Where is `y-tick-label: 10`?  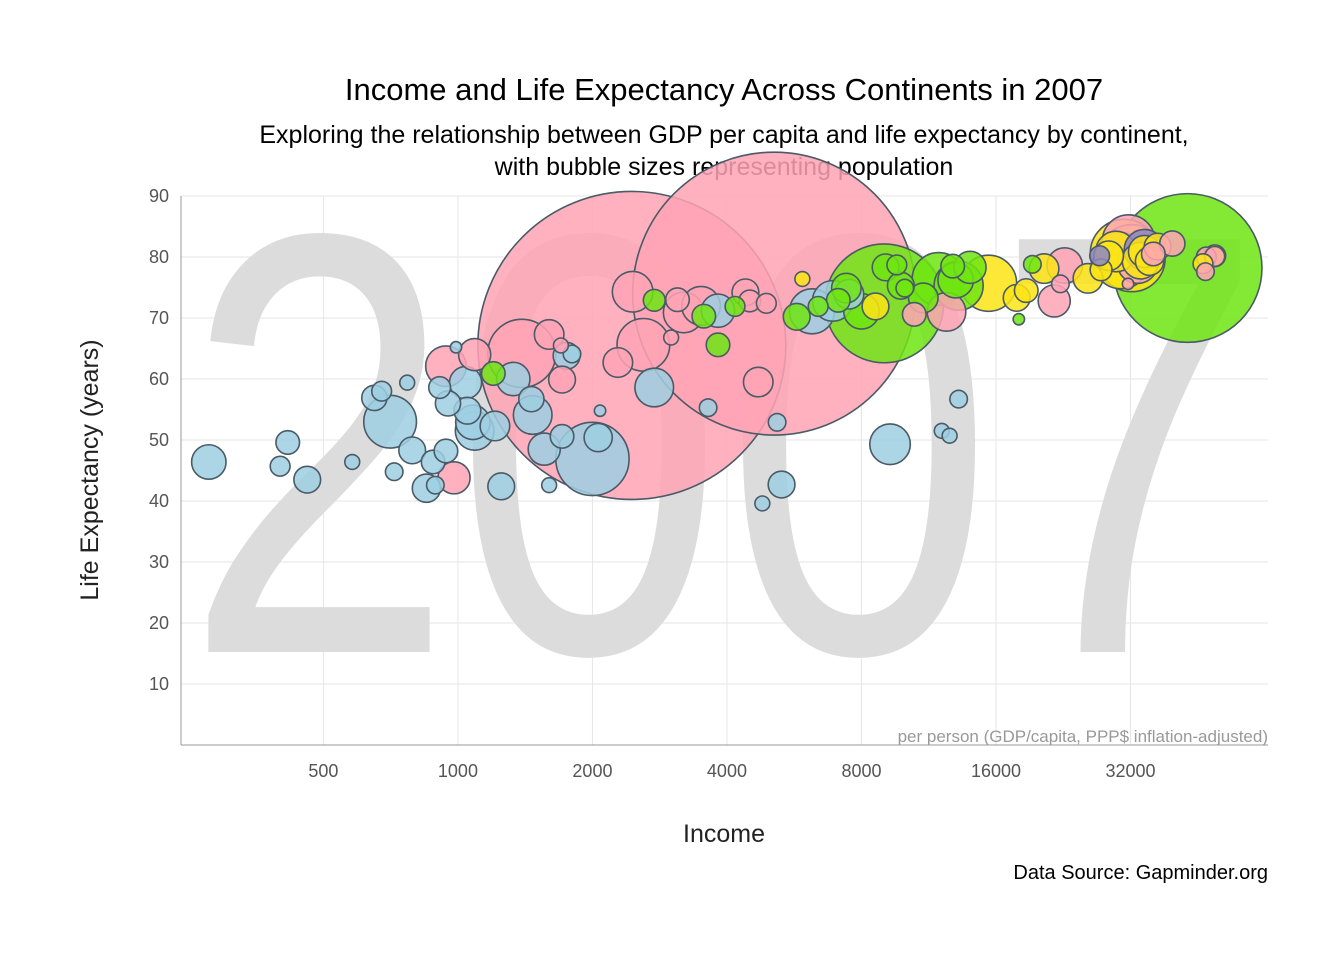 y-tick-label: 10 is located at coordinates (159, 684).